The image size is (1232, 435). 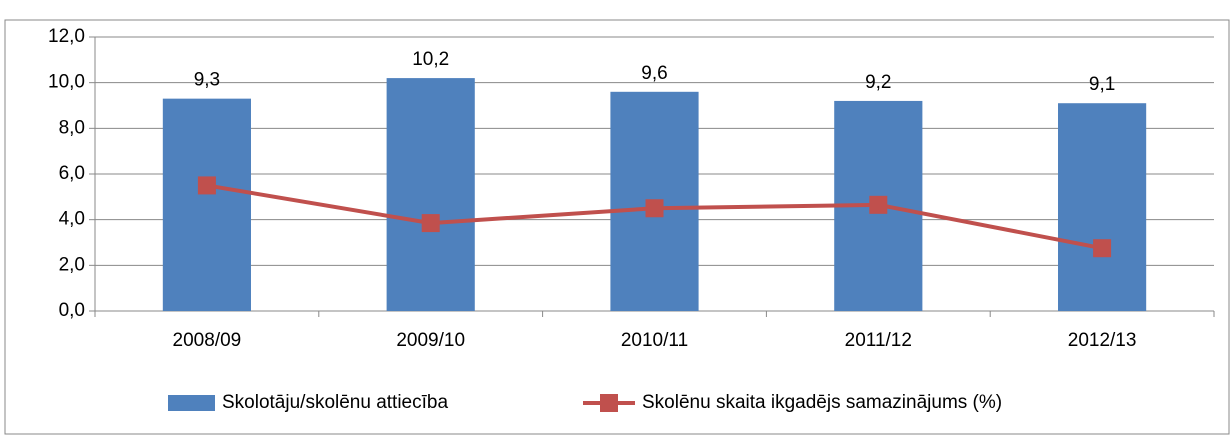 What do you see at coordinates (822, 402) in the screenshot?
I see `legend-label: Skolēnu skaita ikgadējs samazinājums (%)` at bounding box center [822, 402].